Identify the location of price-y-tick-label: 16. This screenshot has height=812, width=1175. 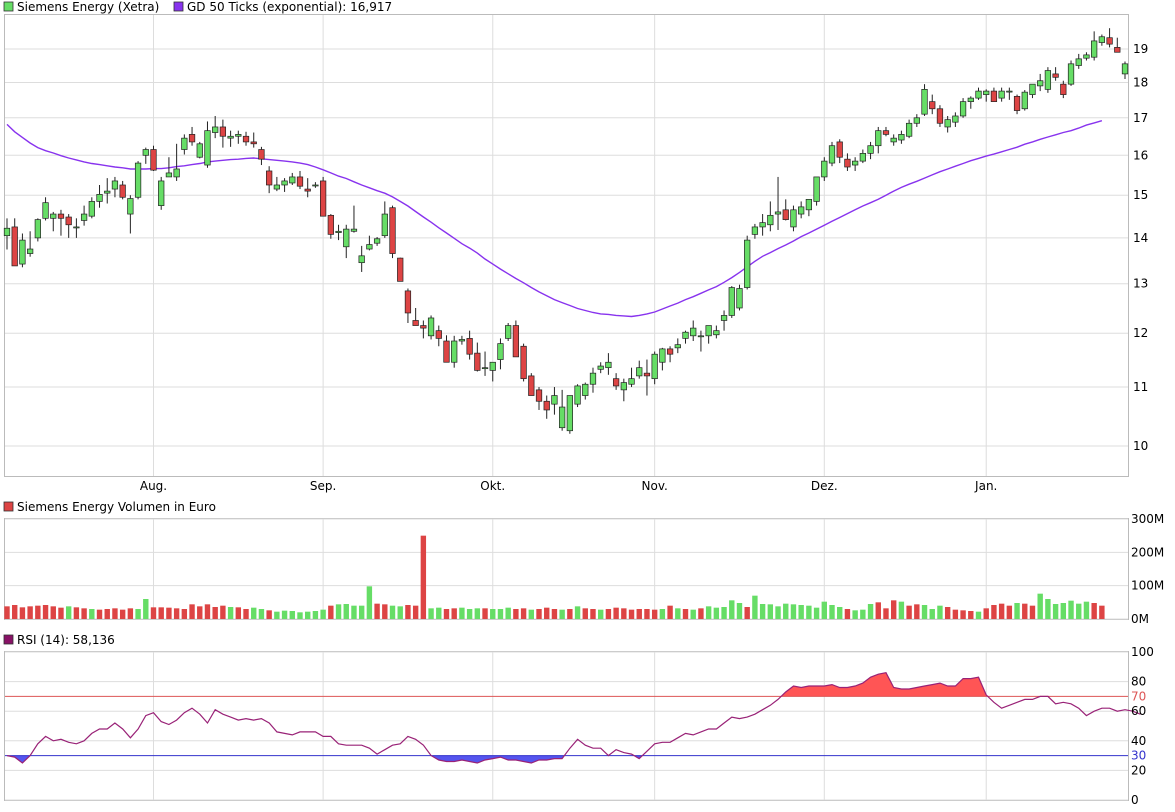
(1140, 155).